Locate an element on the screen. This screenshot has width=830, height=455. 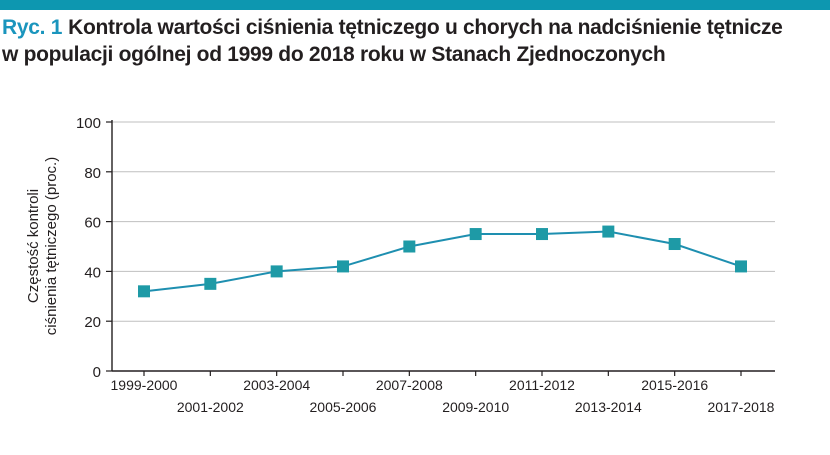
x-tick-label: 2001-2002 is located at coordinates (210, 407).